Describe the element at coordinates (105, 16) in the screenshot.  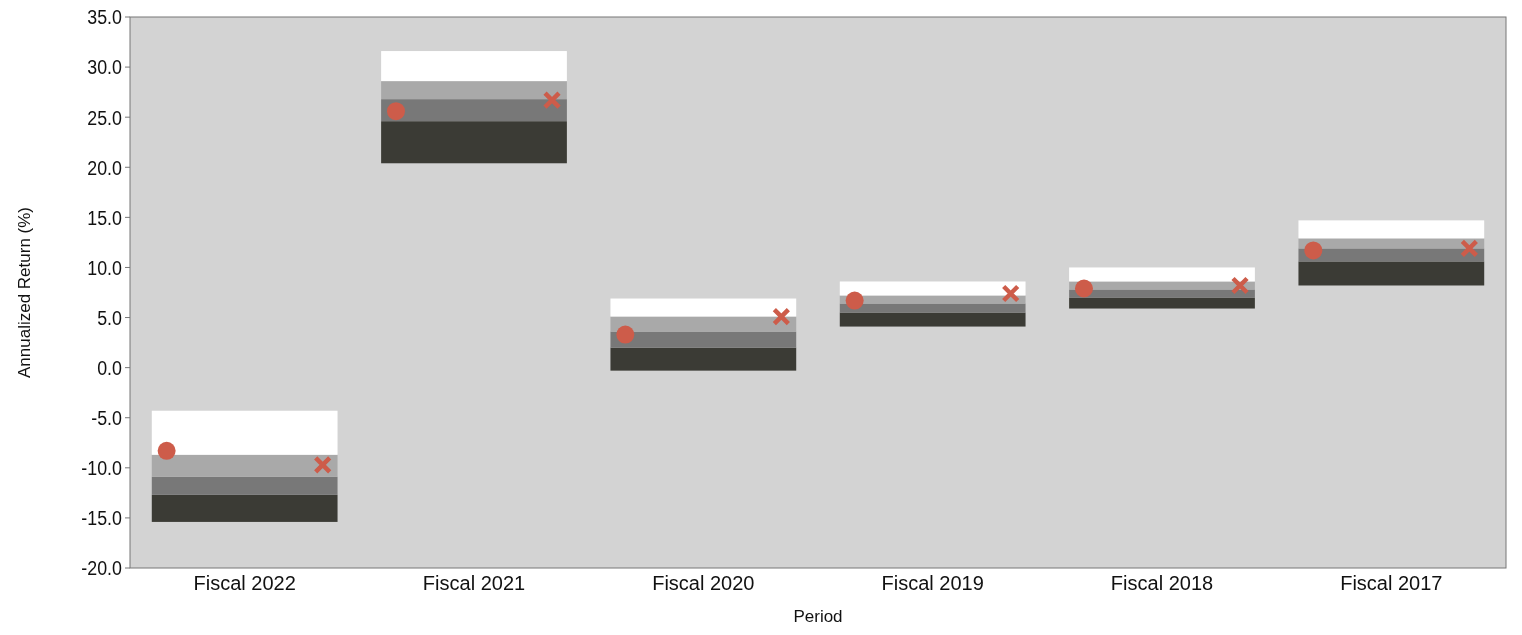
I see `y-tick-label: 35.0` at that location.